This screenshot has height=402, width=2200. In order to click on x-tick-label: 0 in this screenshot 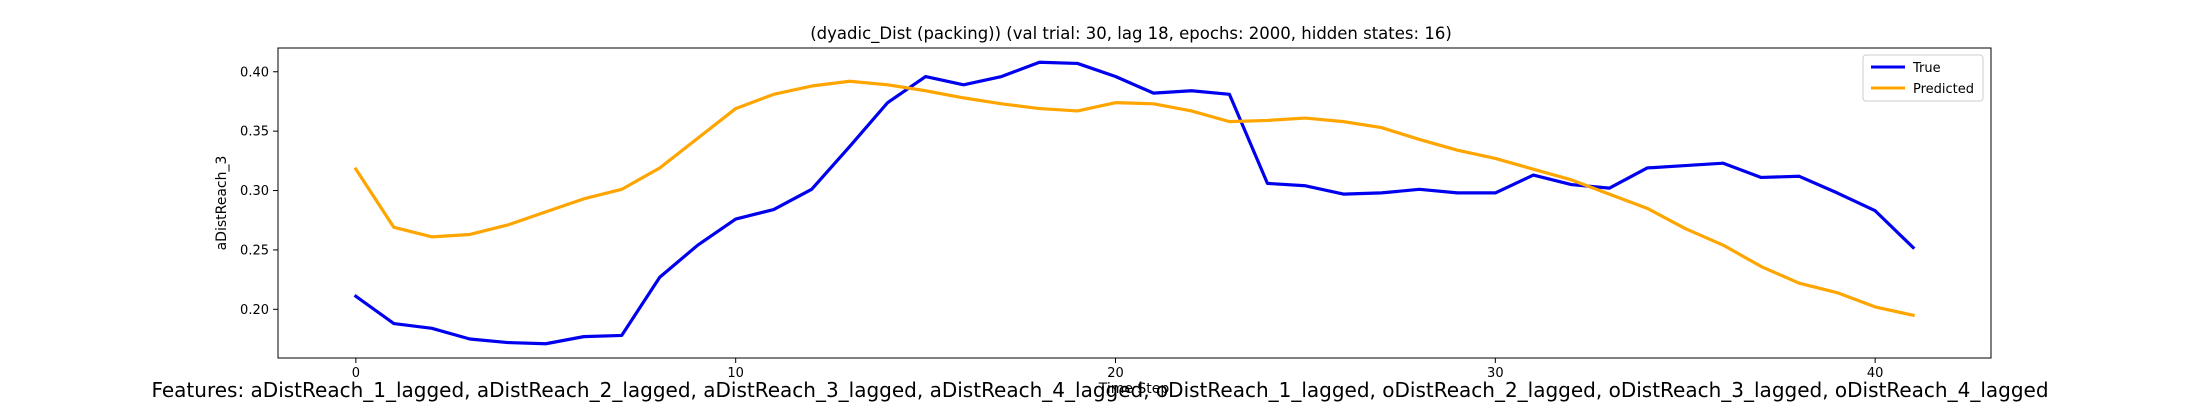, I will do `click(356, 373)`.